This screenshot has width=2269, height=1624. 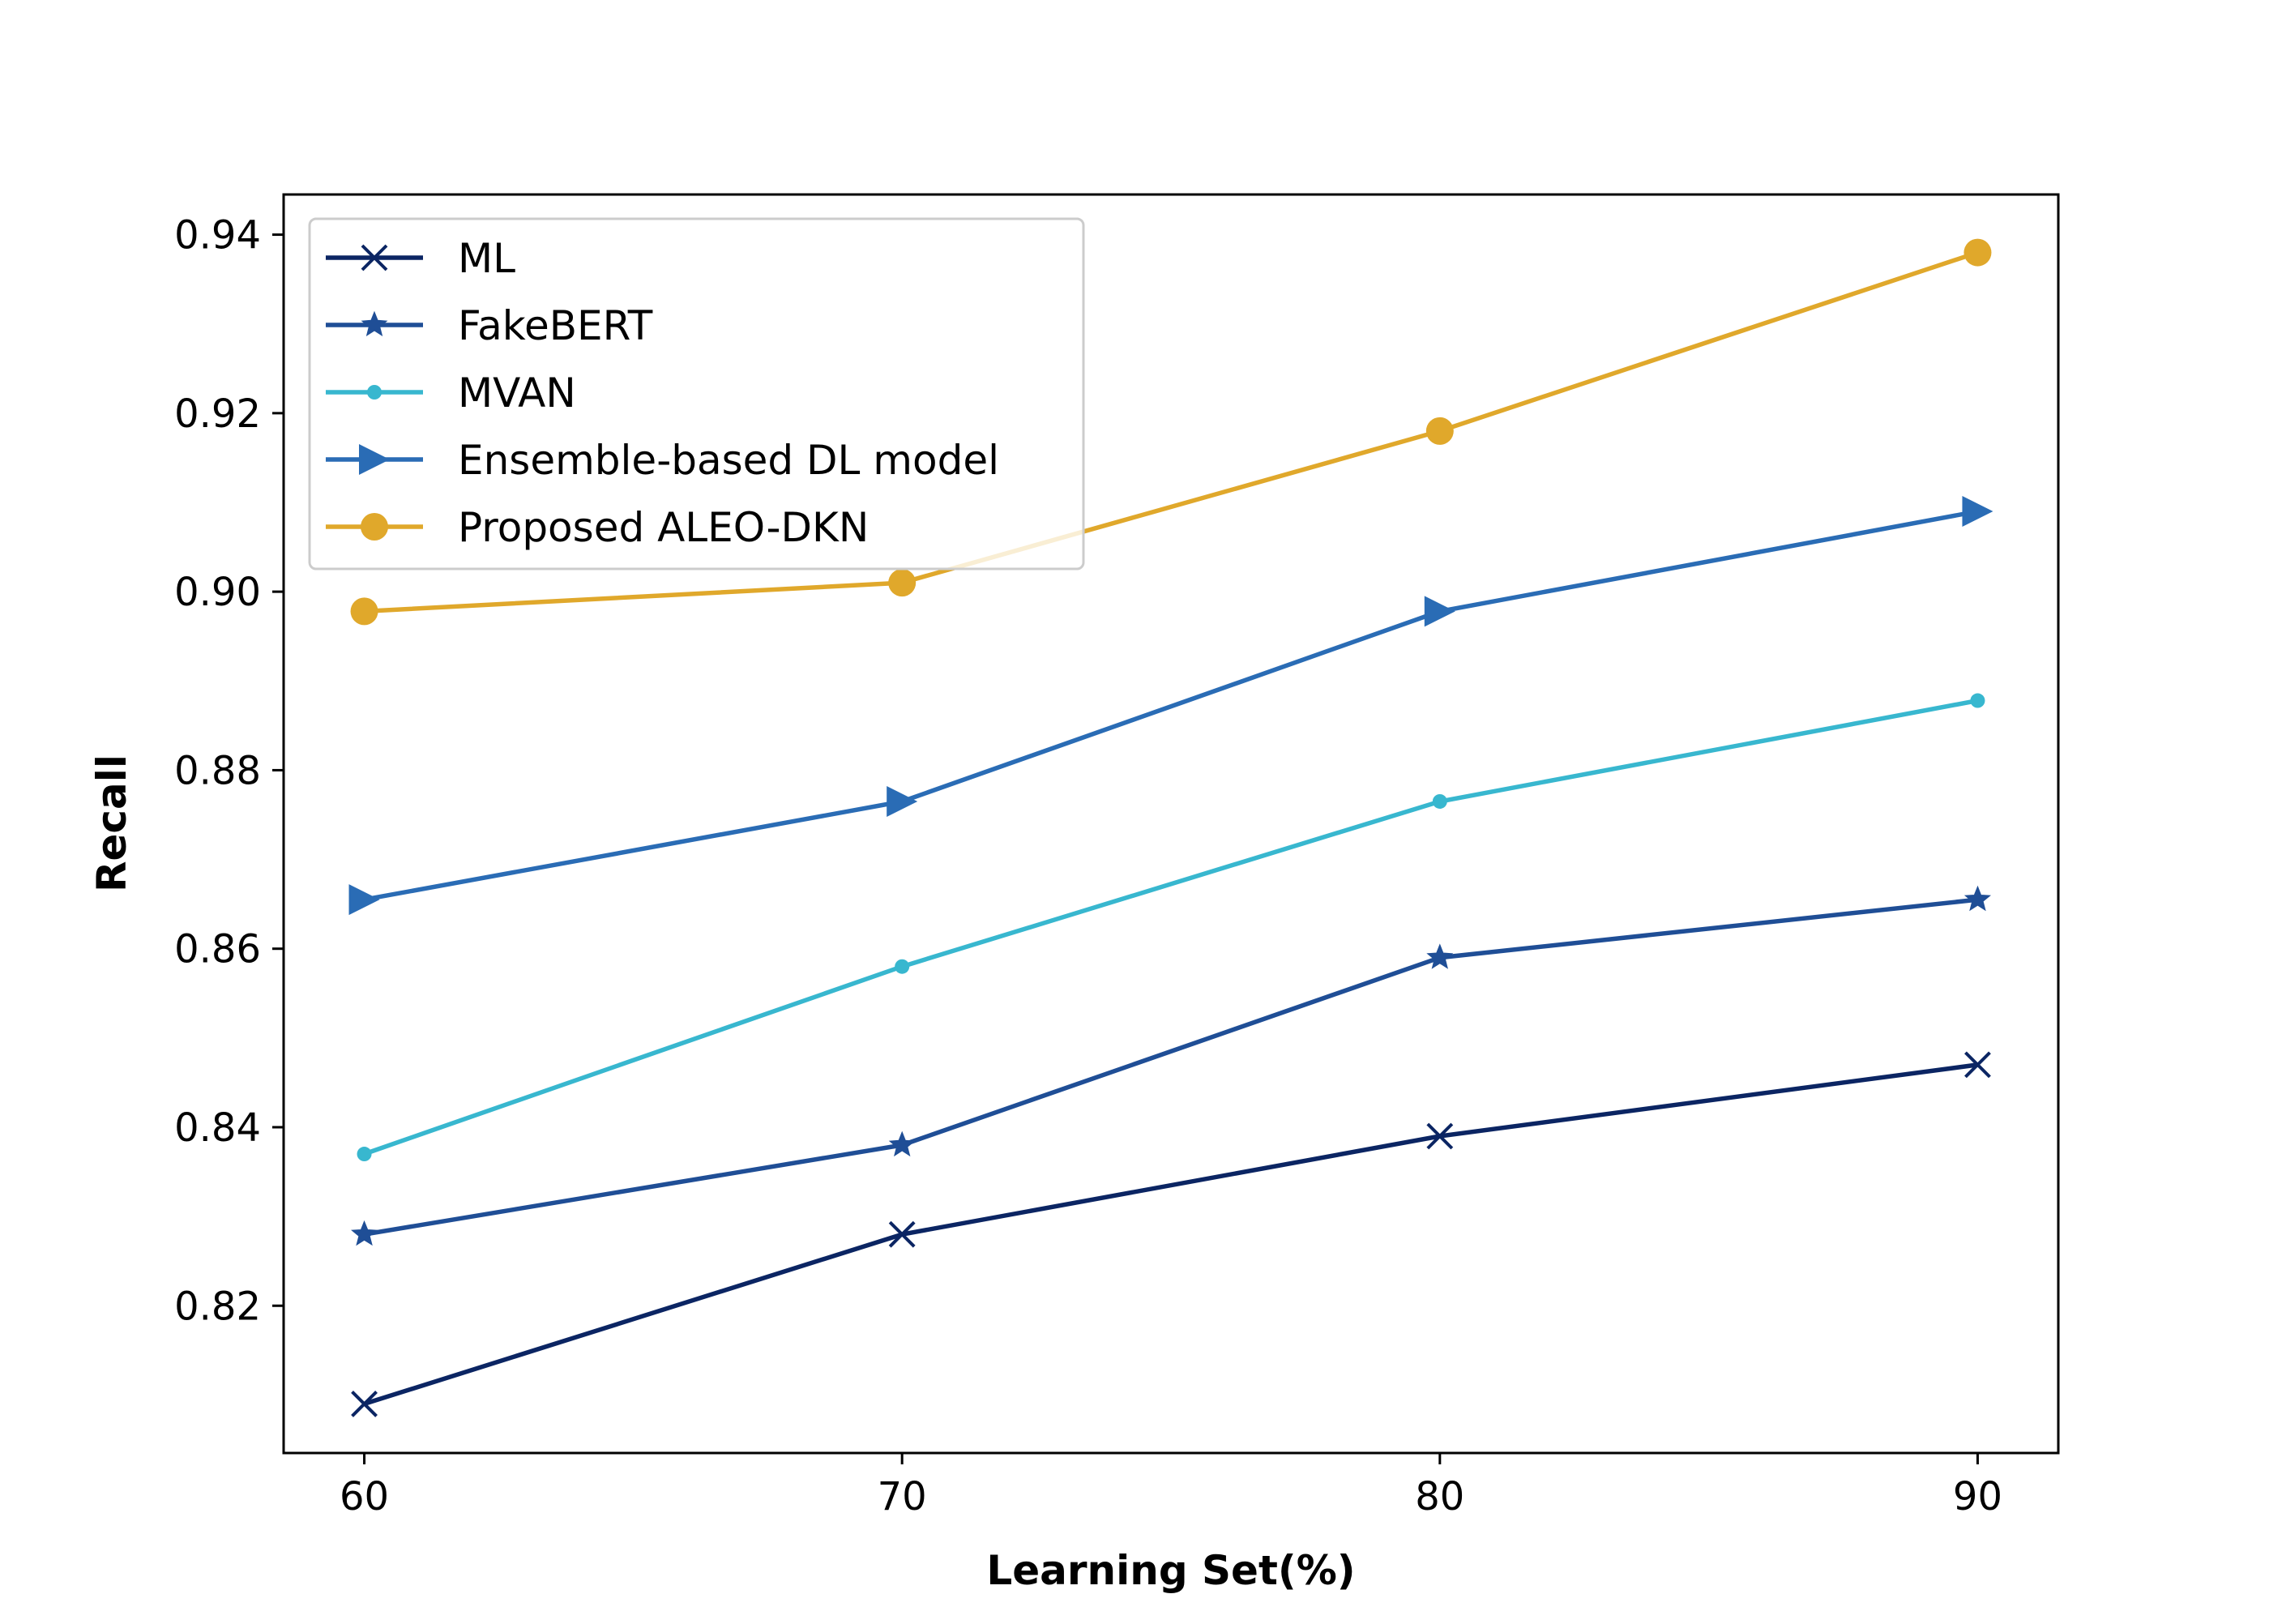 I want to click on y-tick-label: 0.82, so click(x=217, y=1307).